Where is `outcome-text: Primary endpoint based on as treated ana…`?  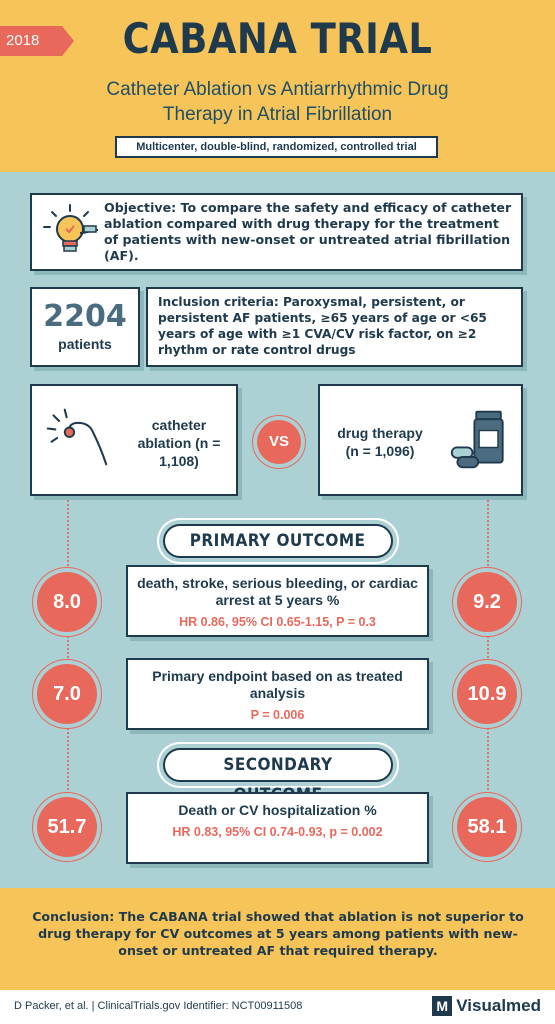
outcome-text: Primary endpoint based on as treated ana… is located at coordinates (277, 684).